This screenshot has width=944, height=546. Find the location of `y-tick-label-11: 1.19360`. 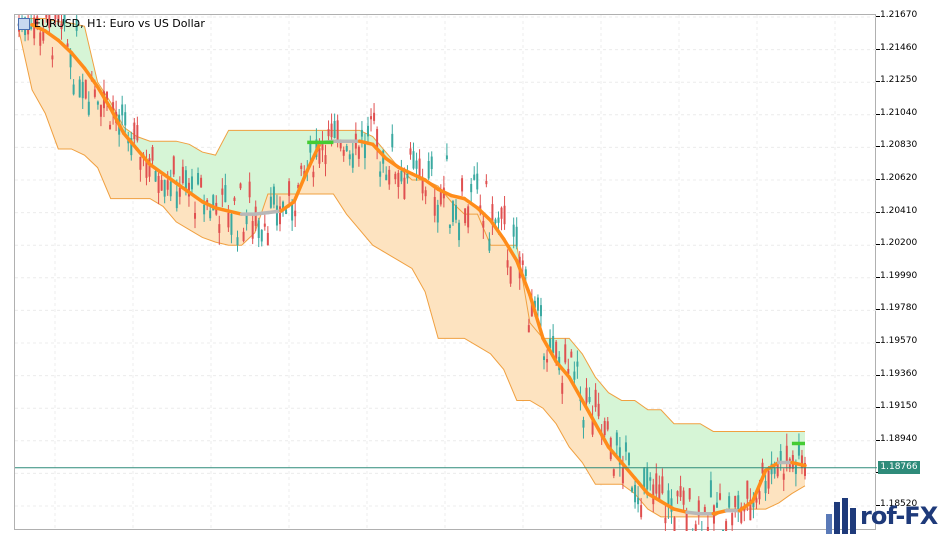

y-tick-label-11: 1.19360 is located at coordinates (899, 373).